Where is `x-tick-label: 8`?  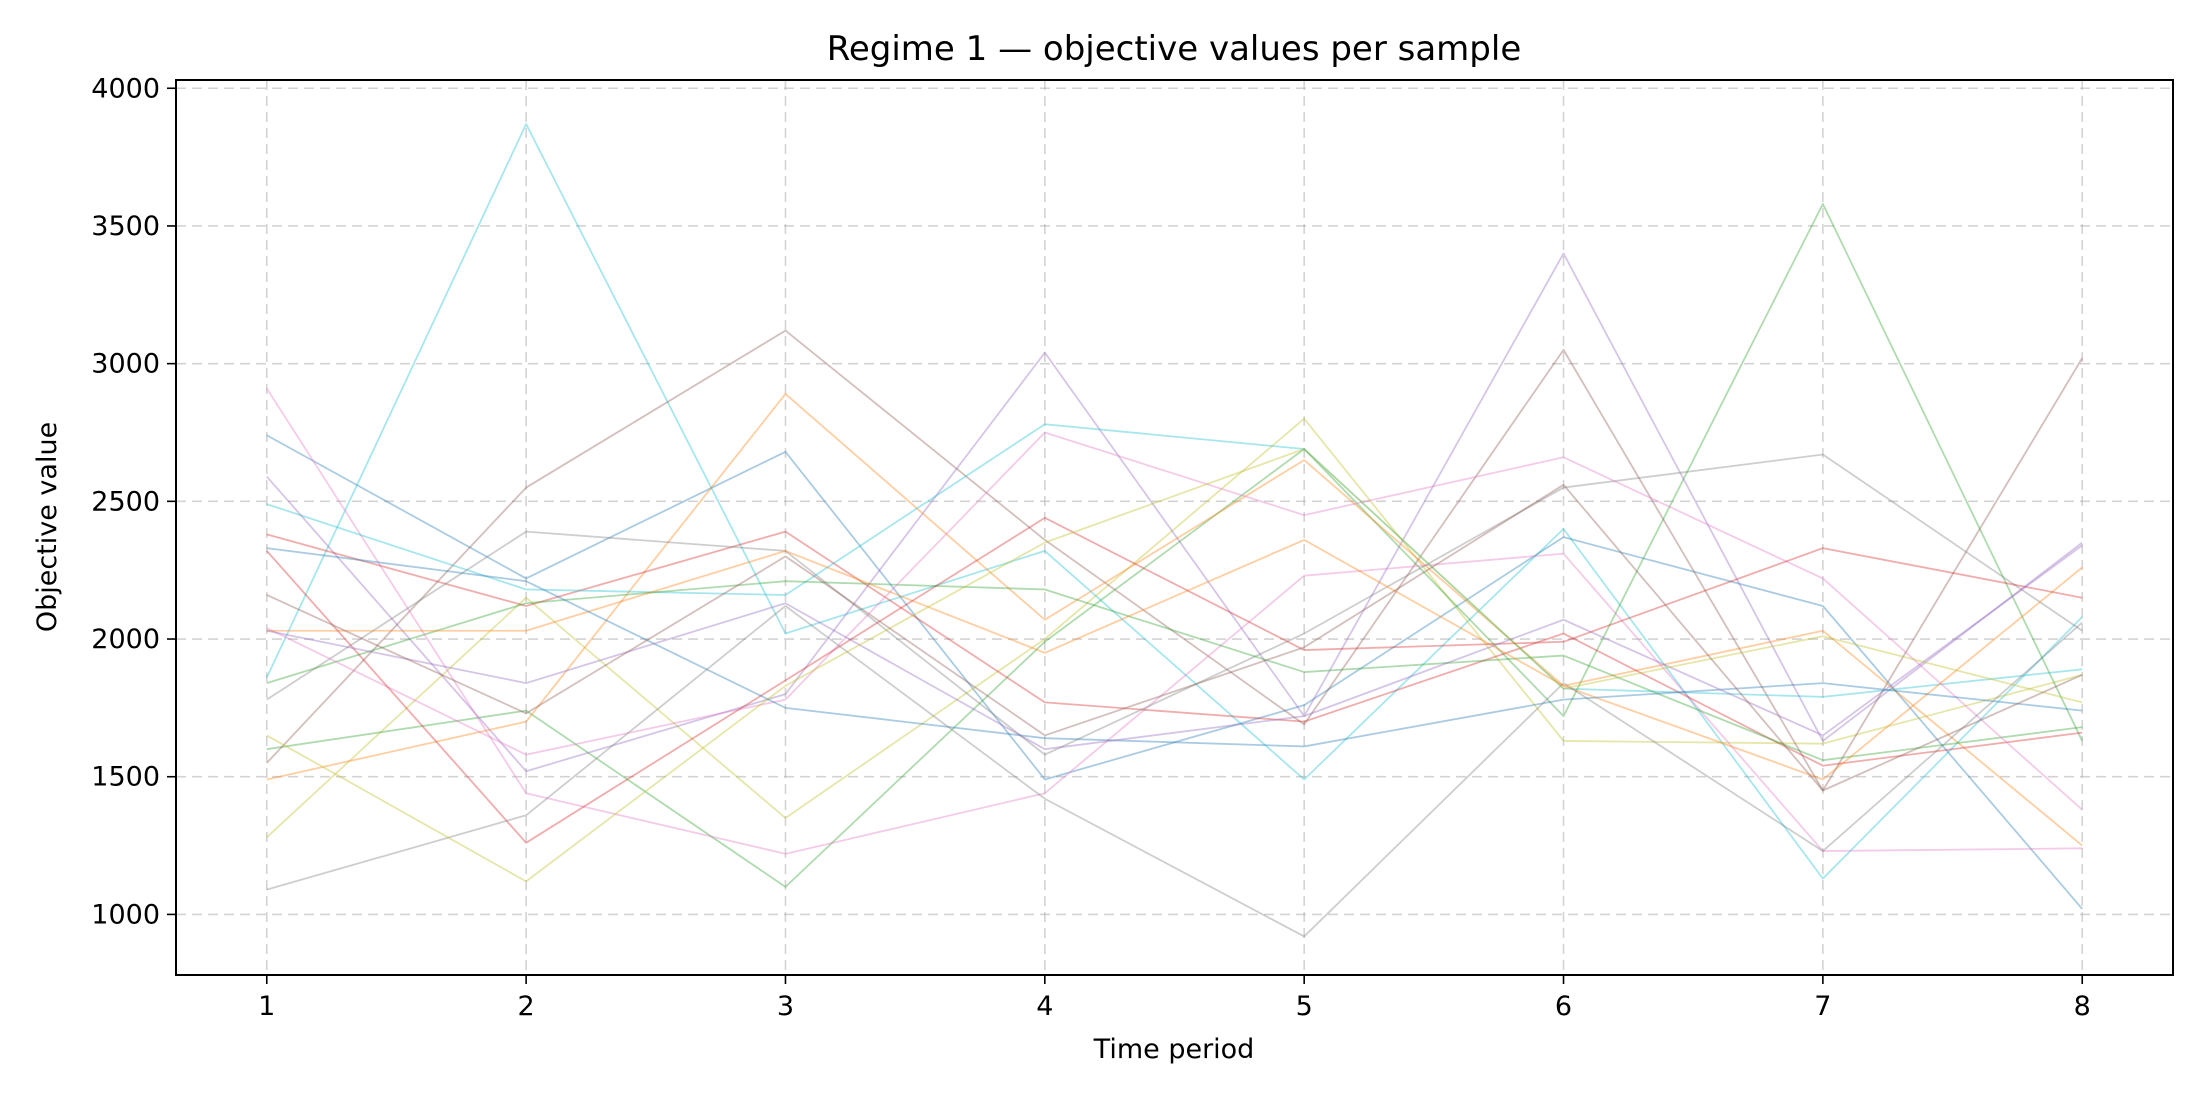 x-tick-label: 8 is located at coordinates (2082, 1006).